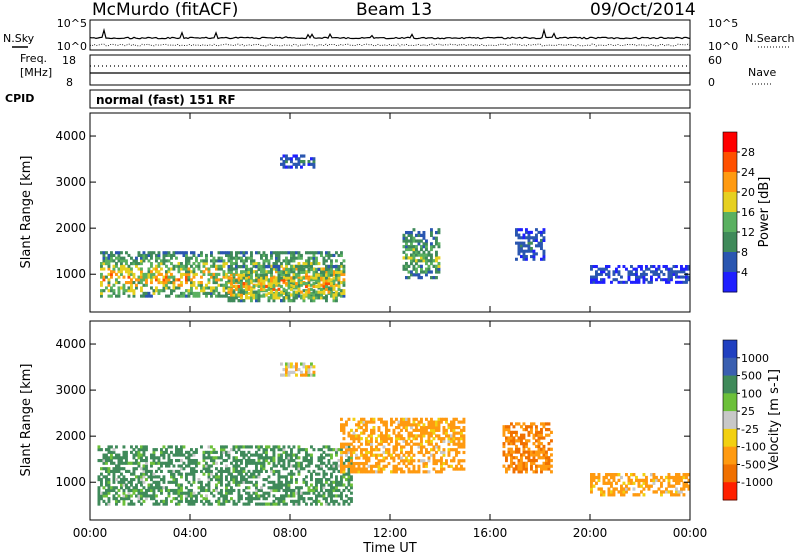  Describe the element at coordinates (490, 533) in the screenshot. I see `x-tick-label: 16:00` at that location.